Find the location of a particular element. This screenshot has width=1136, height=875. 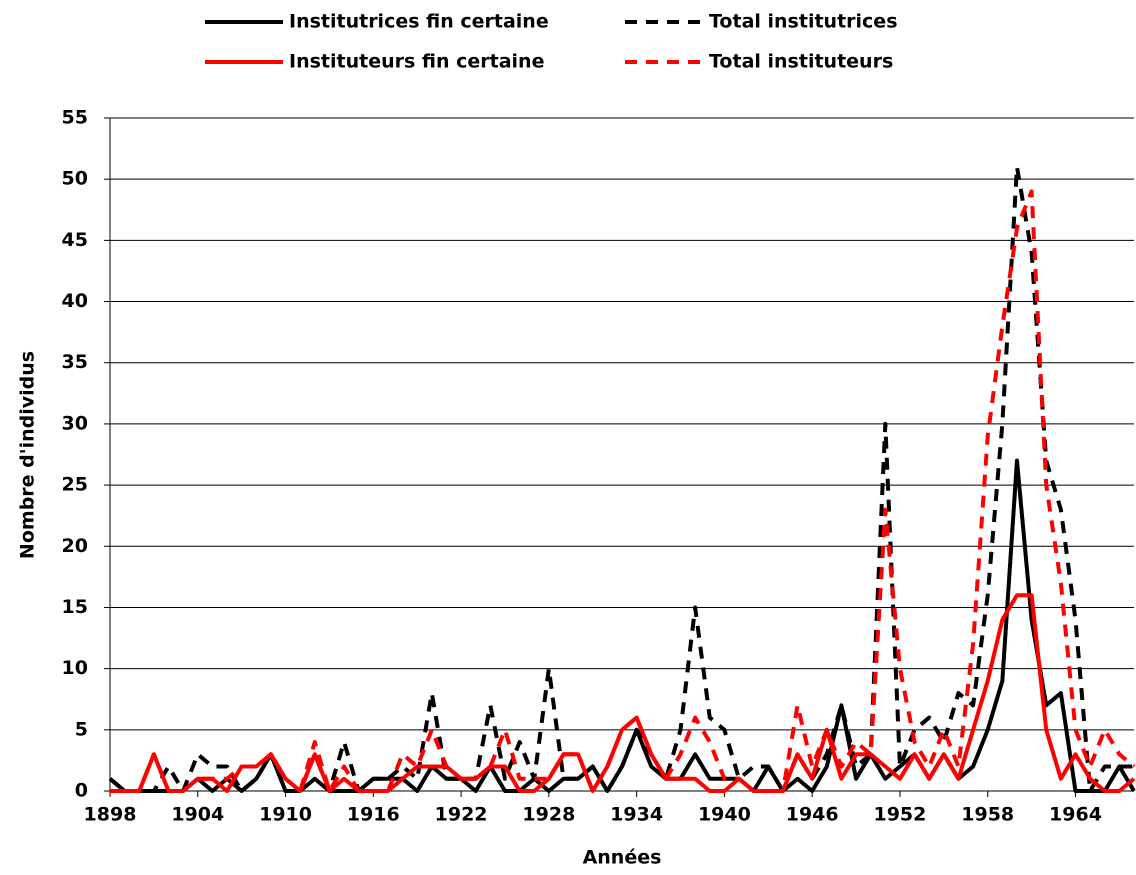

x-tick-label: 1934 is located at coordinates (636, 815).